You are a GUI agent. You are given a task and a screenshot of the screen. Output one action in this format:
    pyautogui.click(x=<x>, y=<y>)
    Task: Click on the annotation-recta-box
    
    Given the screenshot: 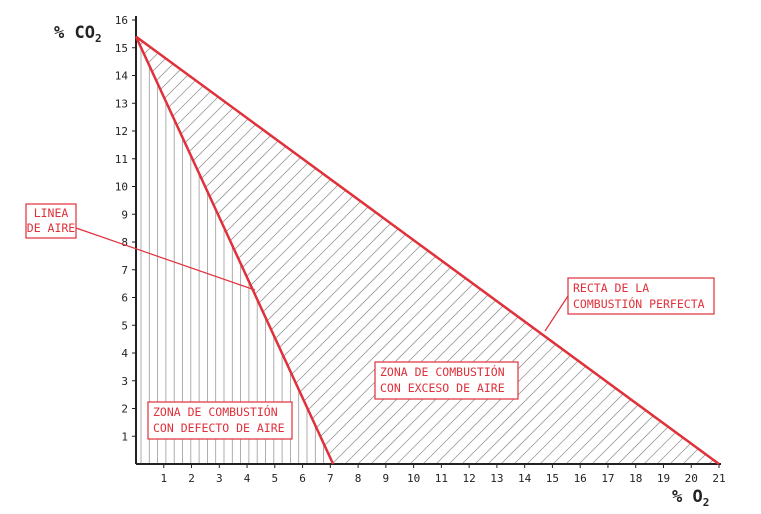 What is the action you would take?
    pyautogui.click(x=641, y=296)
    